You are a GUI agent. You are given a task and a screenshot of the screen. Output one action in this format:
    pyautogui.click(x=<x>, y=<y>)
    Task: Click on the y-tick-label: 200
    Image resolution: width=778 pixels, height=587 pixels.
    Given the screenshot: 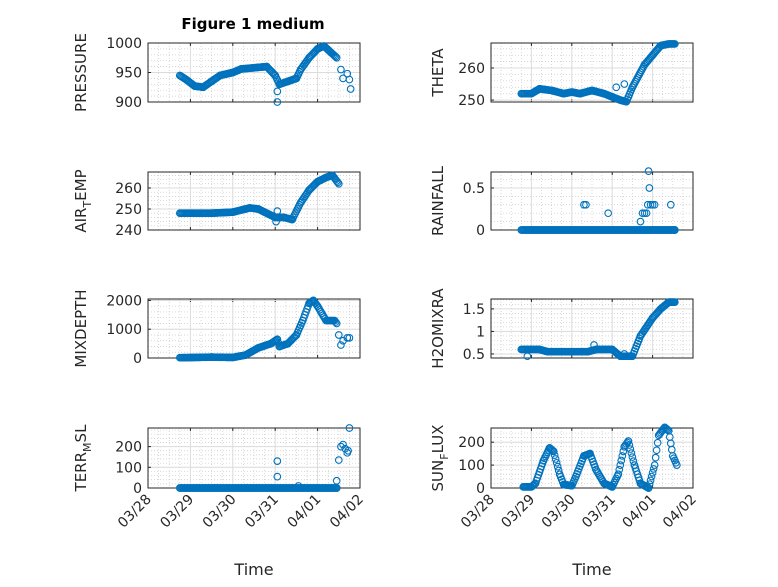 What is the action you would take?
    pyautogui.click(x=471, y=443)
    